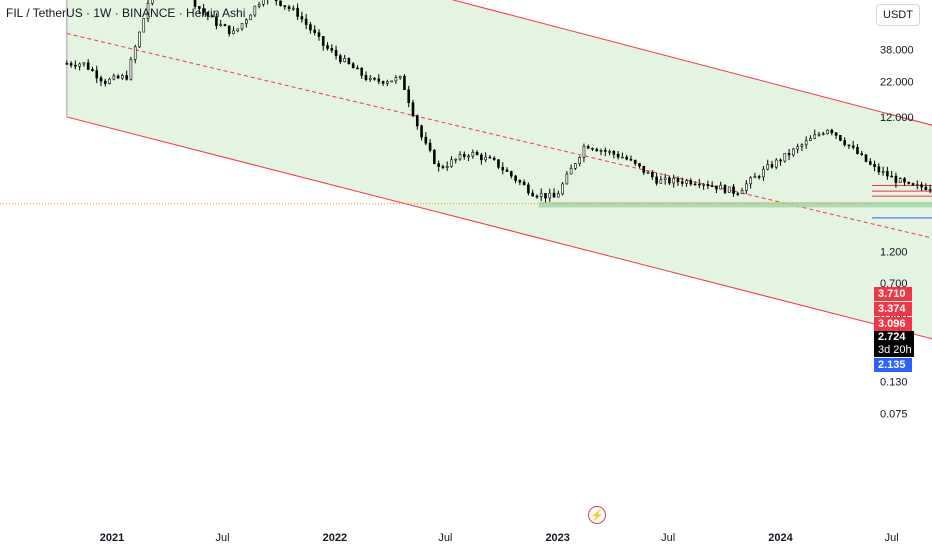 The width and height of the screenshot is (932, 550). What do you see at coordinates (893, 309) in the screenshot?
I see `price-tag-3374: 3.374` at bounding box center [893, 309].